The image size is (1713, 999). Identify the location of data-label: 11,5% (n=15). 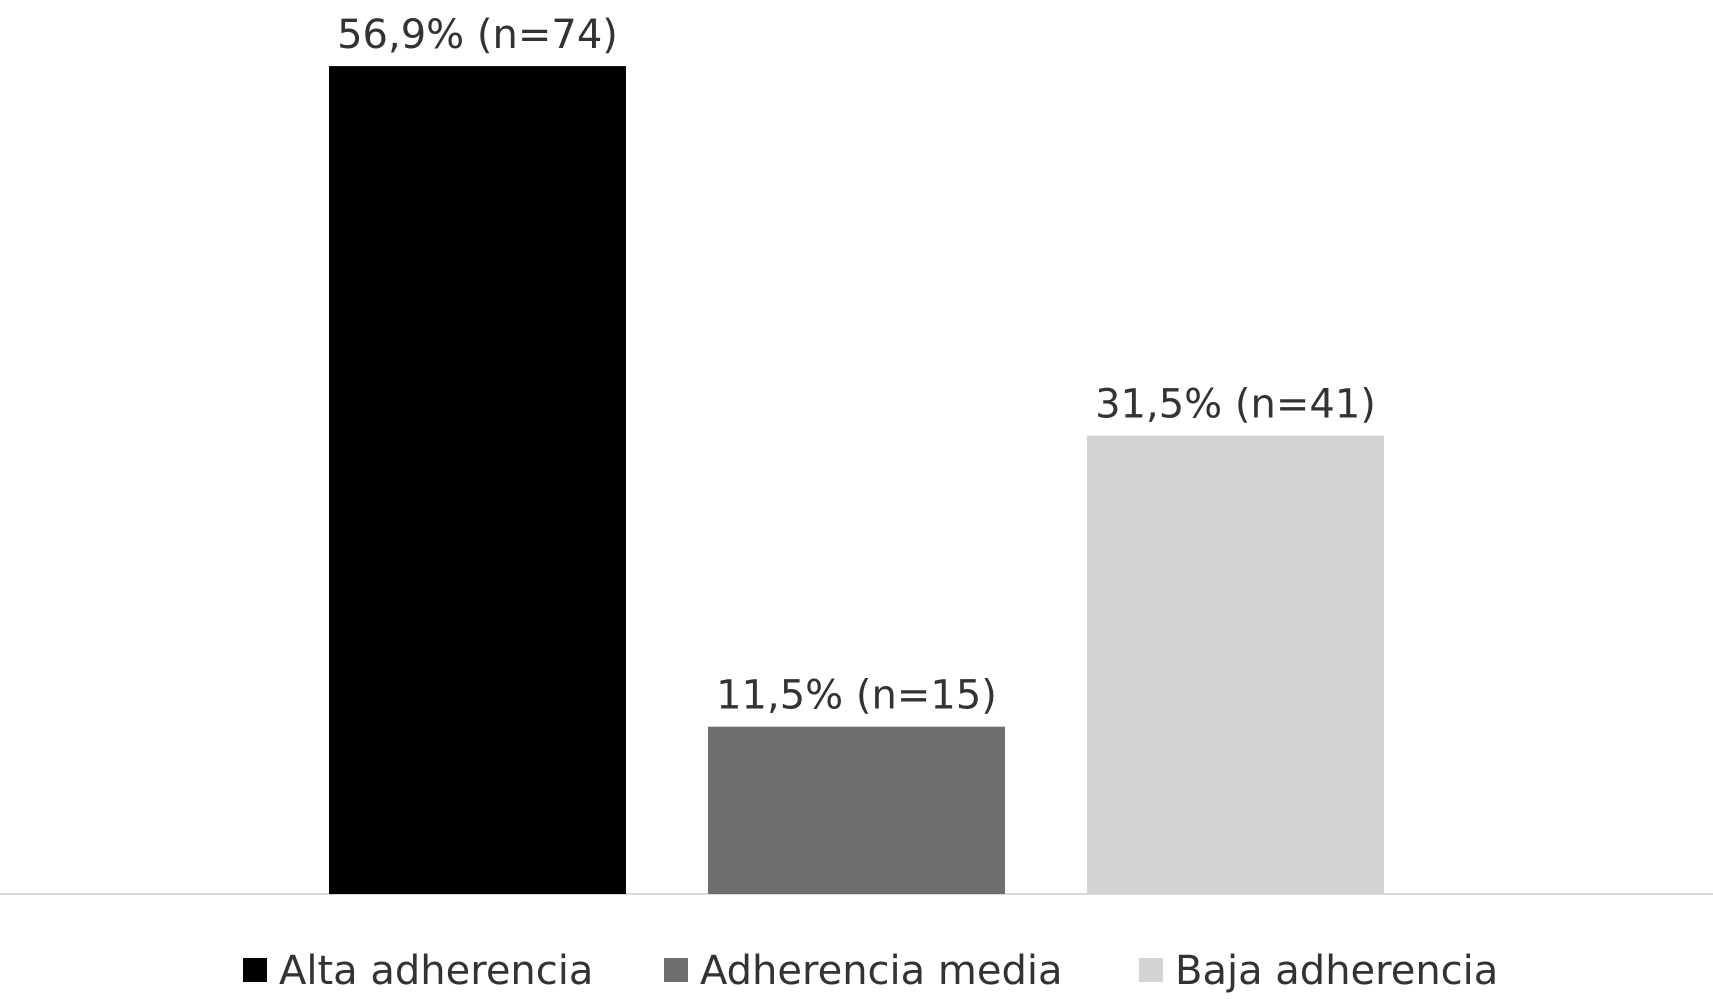
(856, 696).